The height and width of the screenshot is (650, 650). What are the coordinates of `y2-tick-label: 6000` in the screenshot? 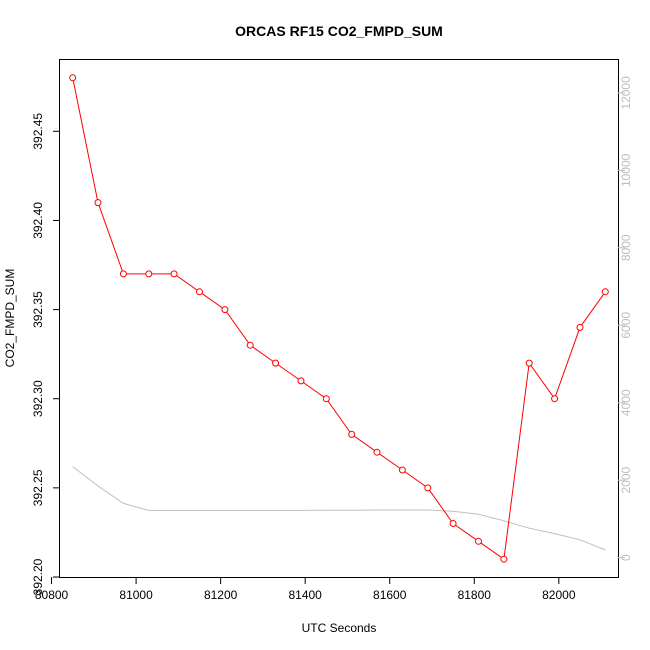 It's located at (626, 325).